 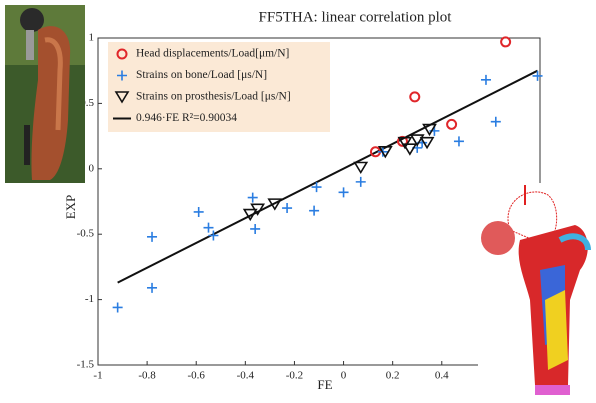 I want to click on x-tick-label: -0.8, so click(x=147, y=376).